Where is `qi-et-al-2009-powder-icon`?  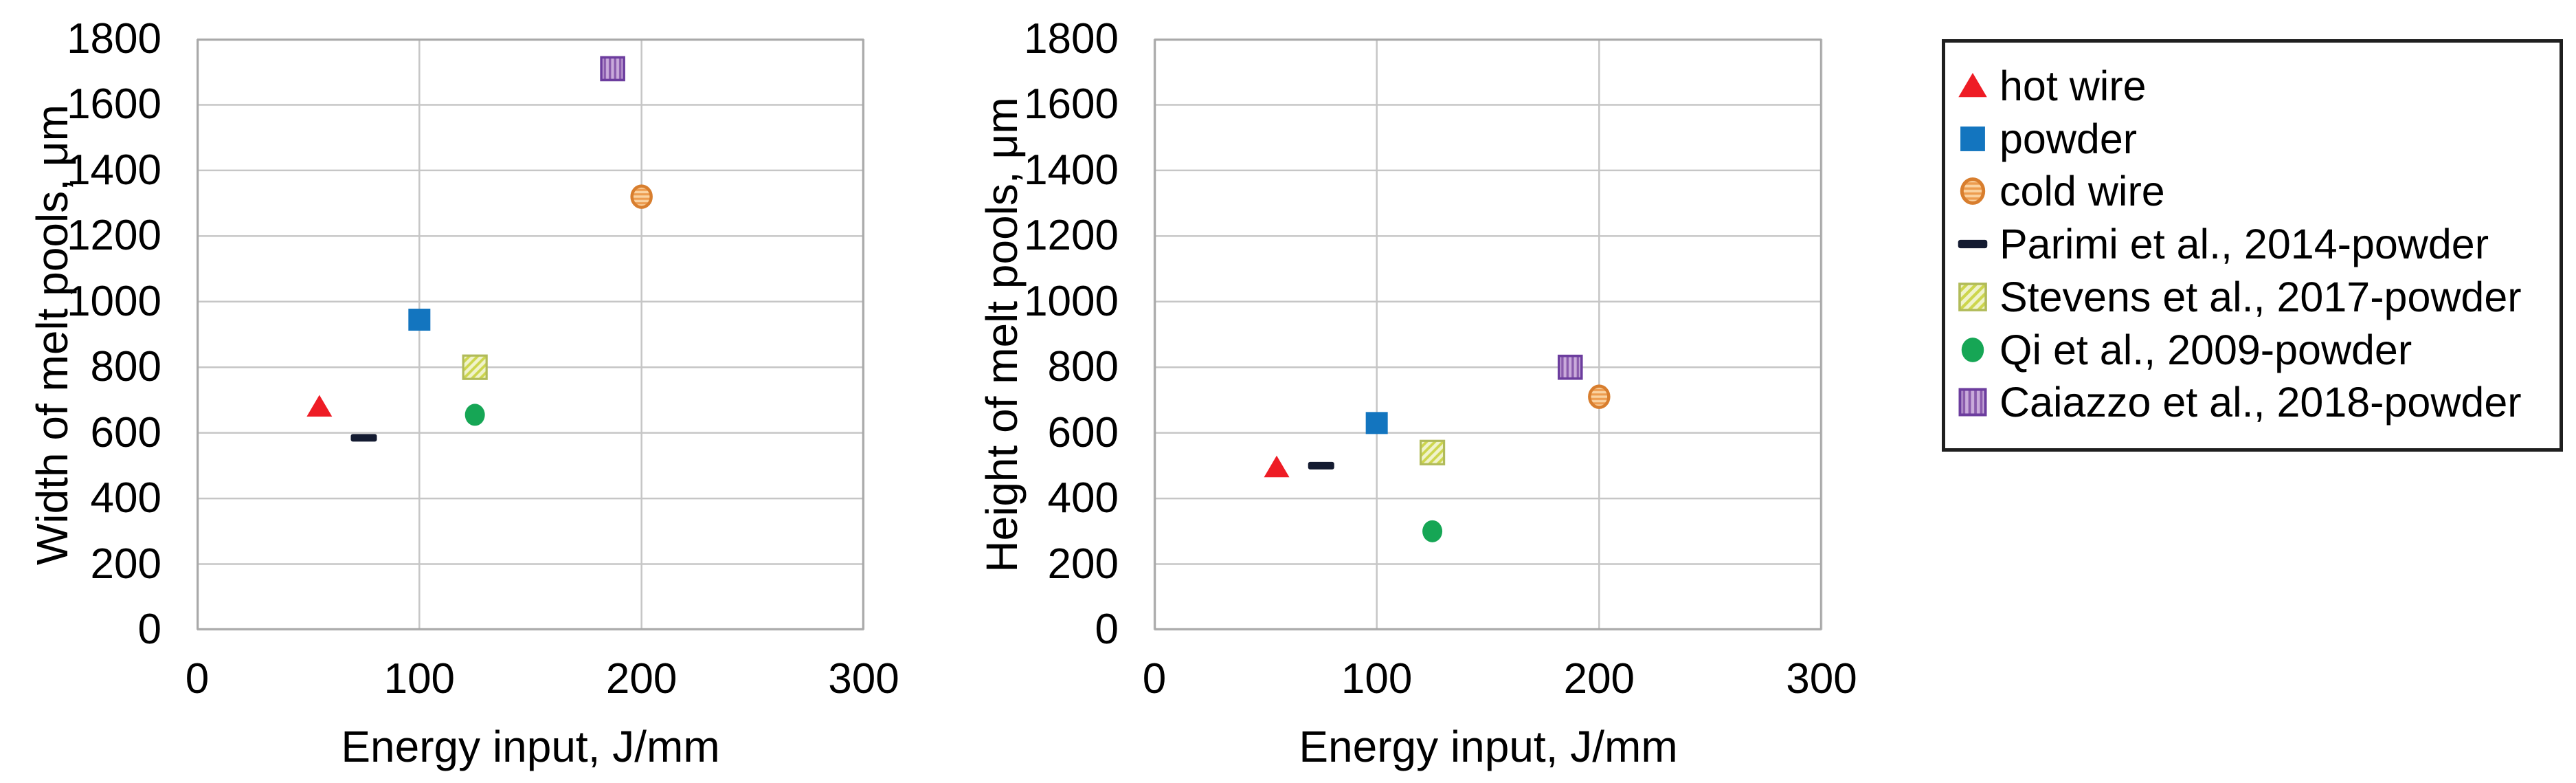
qi-et-al-2009-powder-icon is located at coordinates (1972, 349).